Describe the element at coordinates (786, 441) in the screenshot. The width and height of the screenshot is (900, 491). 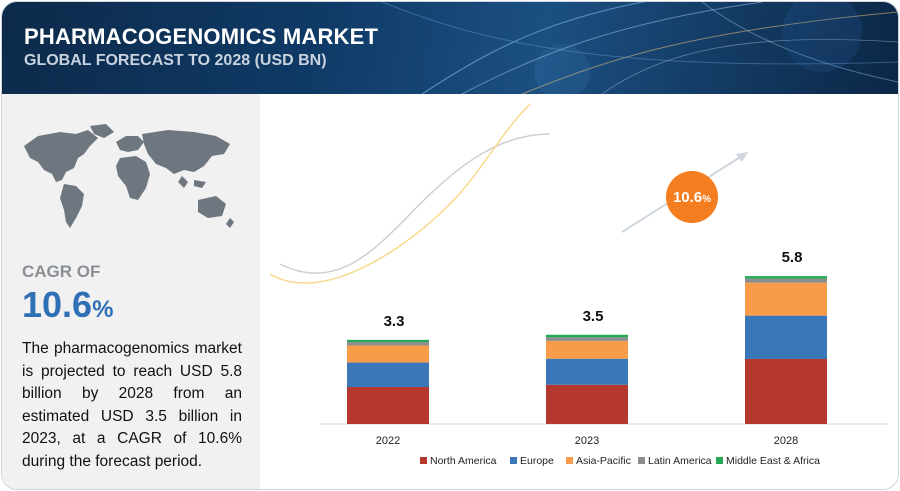
I see `x-tick-label: 2028` at that location.